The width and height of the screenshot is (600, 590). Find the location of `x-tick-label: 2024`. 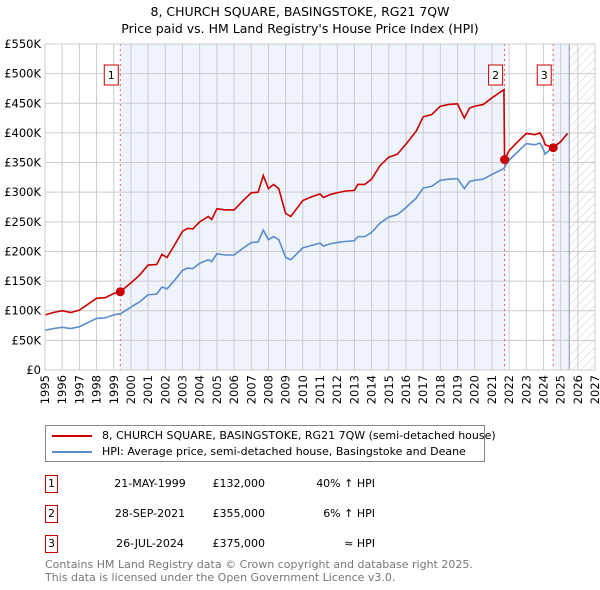

x-tick-label: 2024 is located at coordinates (543, 389).